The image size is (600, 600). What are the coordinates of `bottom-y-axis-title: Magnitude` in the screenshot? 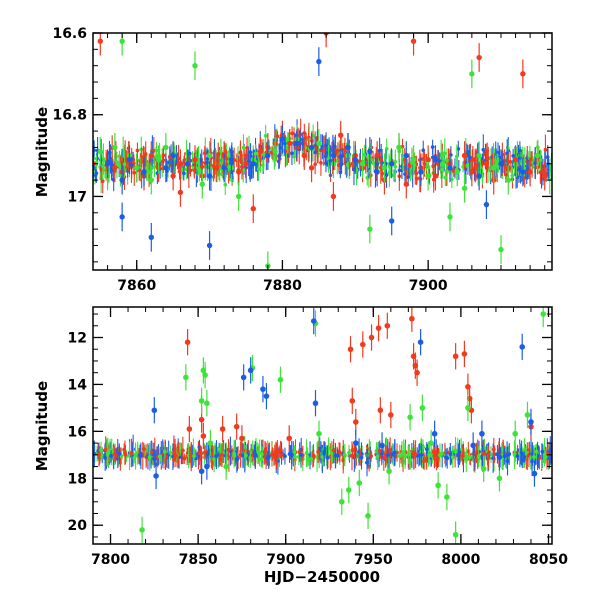 It's located at (42, 426).